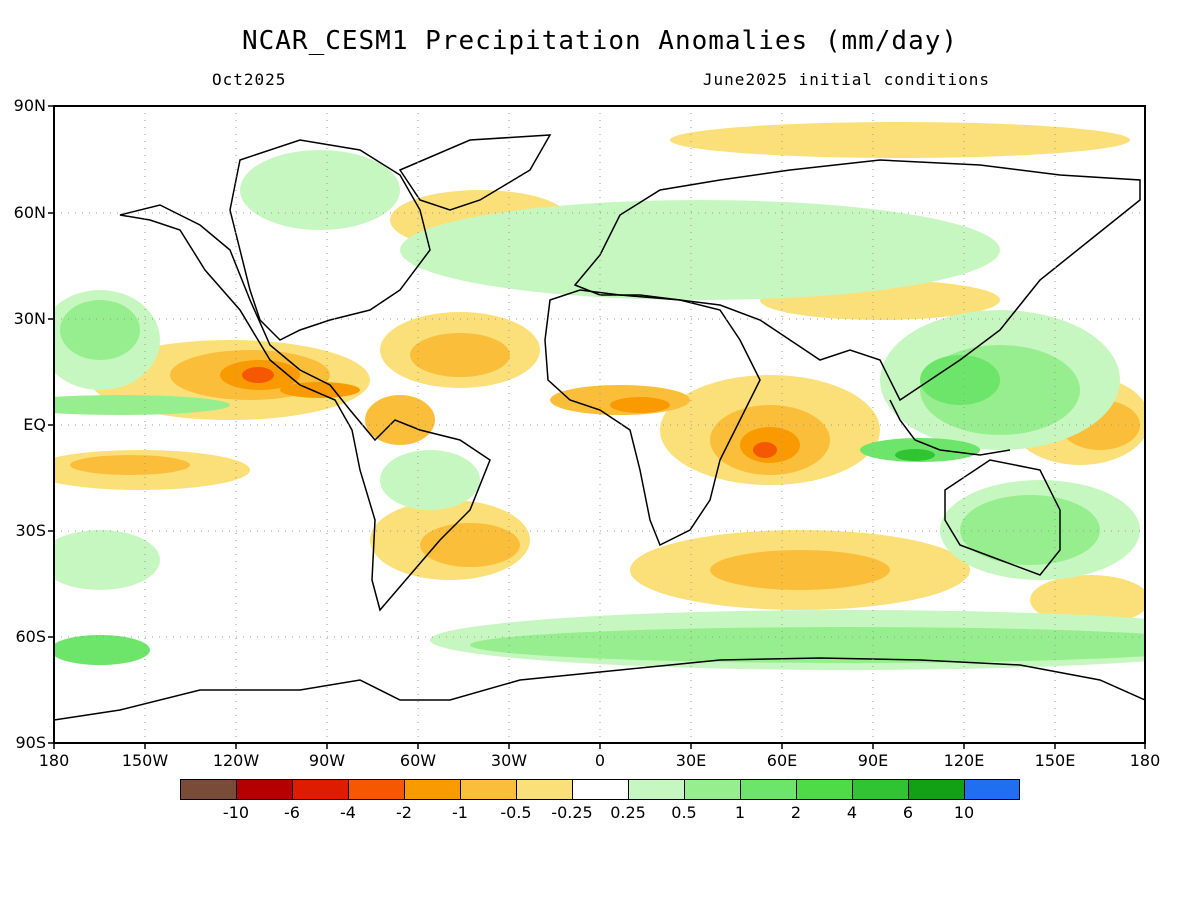  I want to click on lon-label-180e: 180, so click(1145, 760).